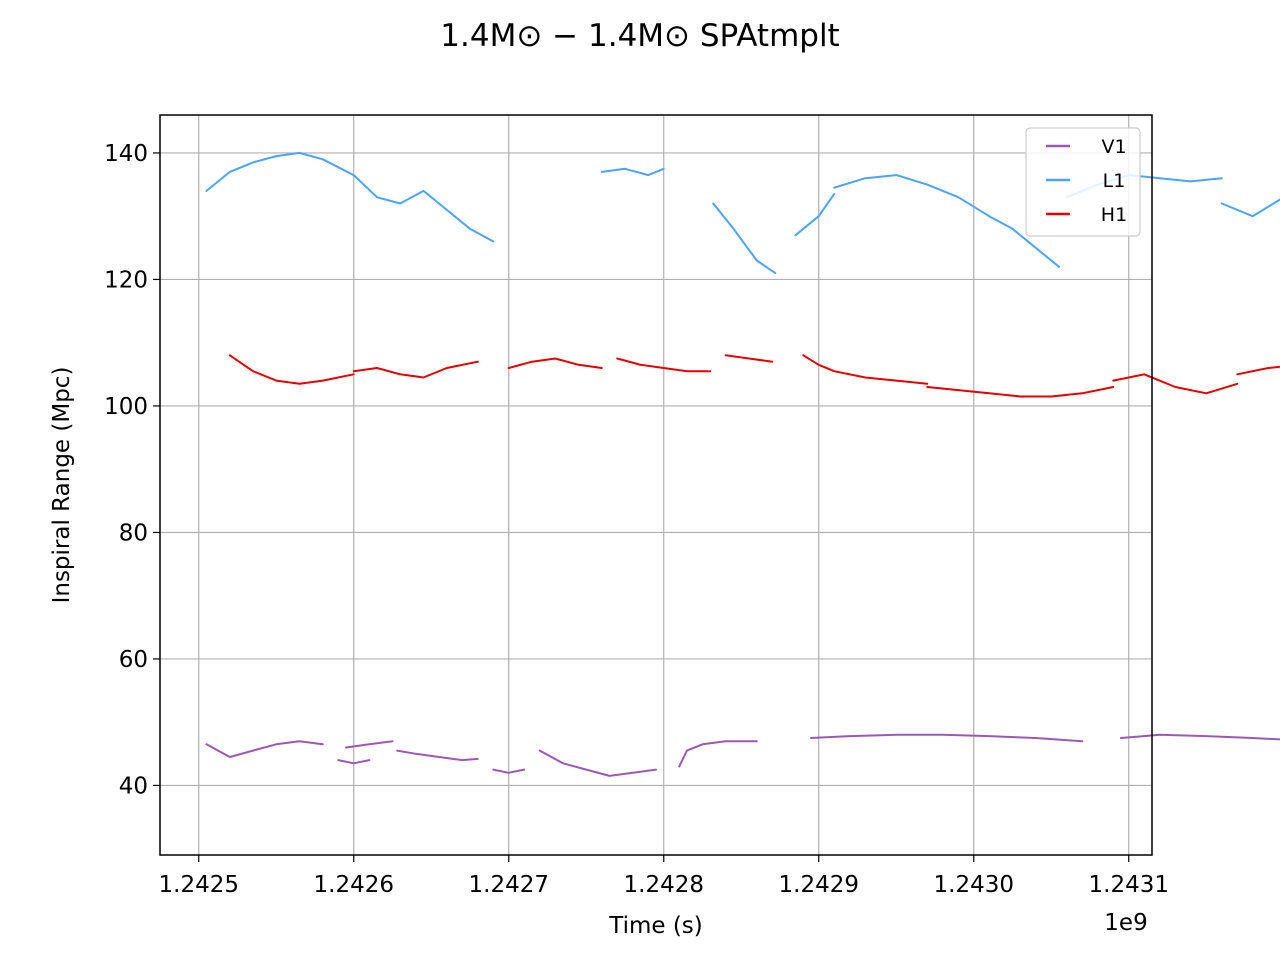 This screenshot has width=1280, height=960. What do you see at coordinates (354, 885) in the screenshot?
I see `x-tick-label: 1.2426` at bounding box center [354, 885].